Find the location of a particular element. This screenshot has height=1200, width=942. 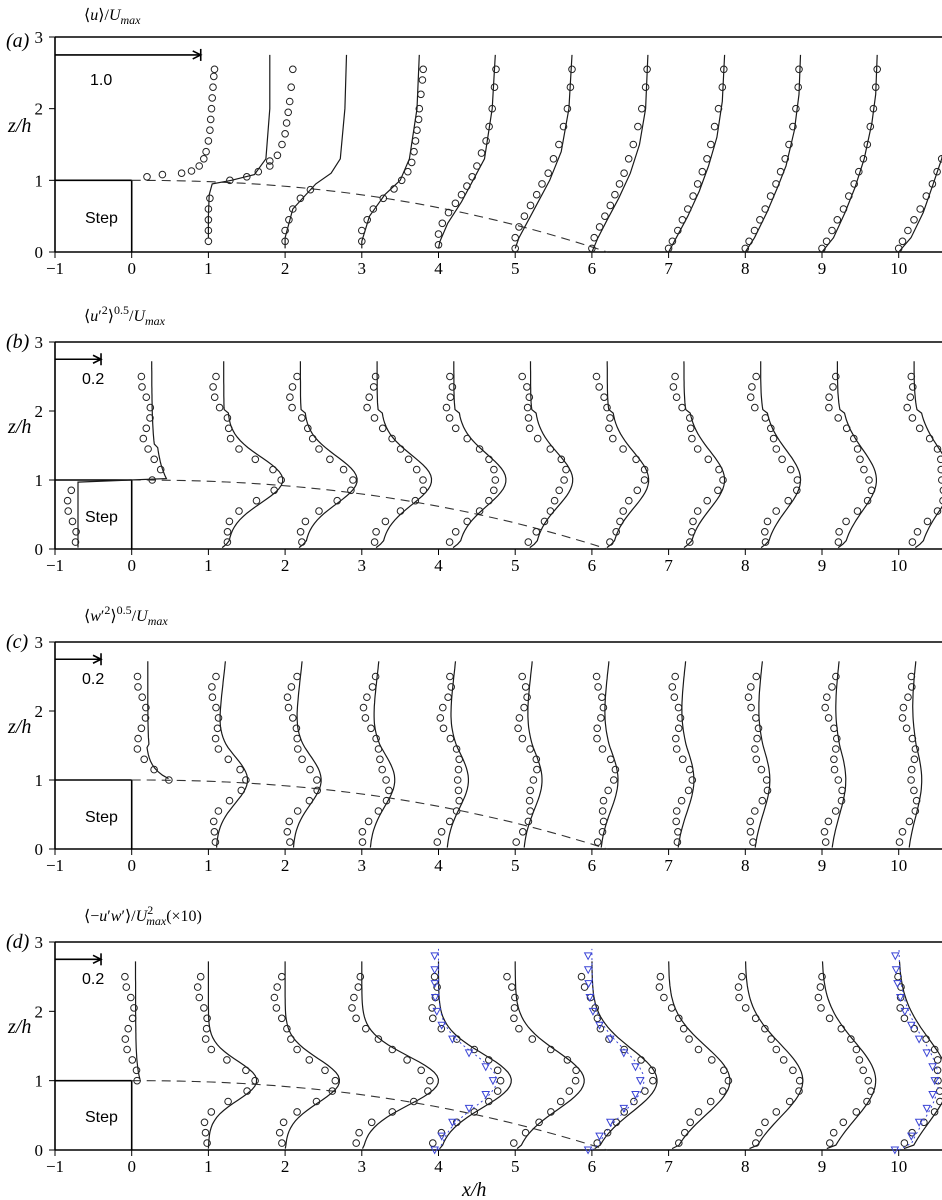

panel-a-ylabel: z/h is located at coordinates (19, 126).